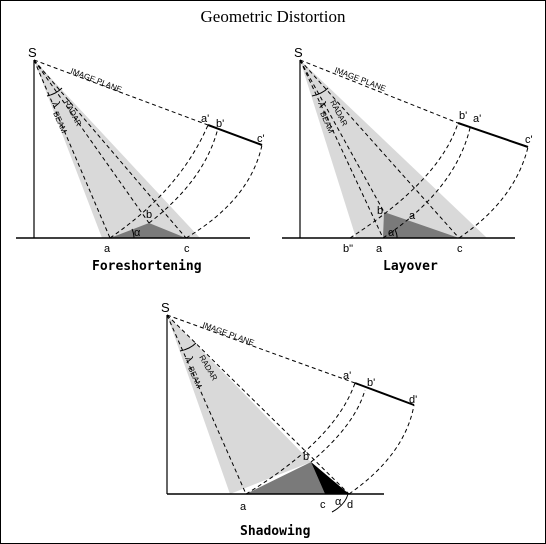 The height and width of the screenshot is (544, 546). I want to click on caption-foreshortening: Foreshortening, so click(147, 266).